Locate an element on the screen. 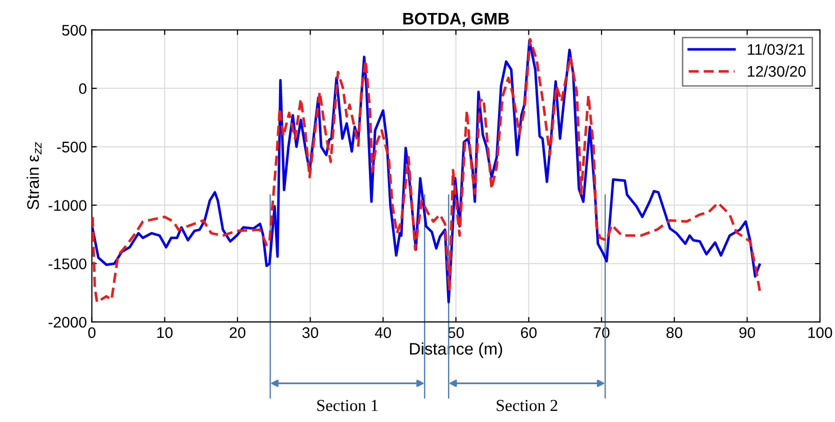  legend-label: 11/03/21 is located at coordinates (776, 49).